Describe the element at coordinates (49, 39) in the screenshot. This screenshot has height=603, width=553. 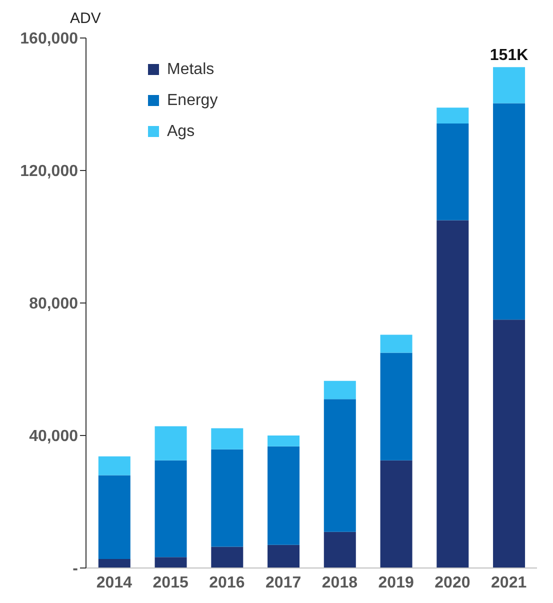
I see `y-tick-label: 160,000` at that location.